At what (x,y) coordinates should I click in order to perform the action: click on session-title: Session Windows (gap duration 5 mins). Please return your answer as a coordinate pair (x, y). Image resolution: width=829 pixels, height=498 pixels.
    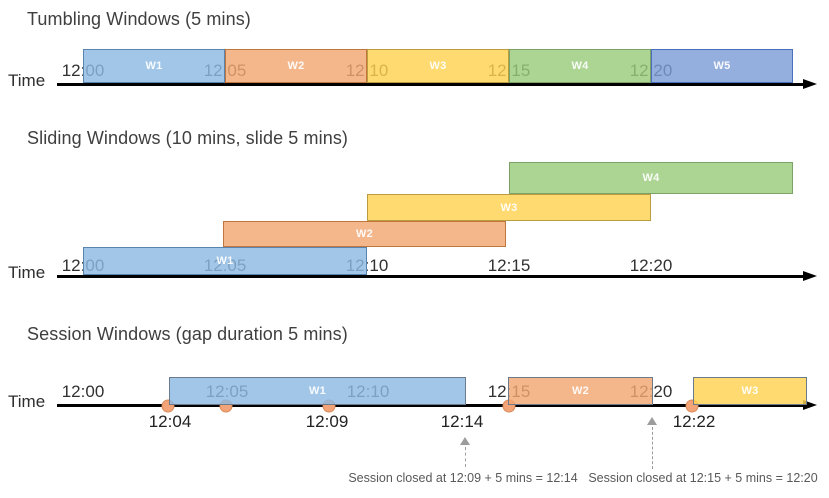
    Looking at the image, I should click on (187, 334).